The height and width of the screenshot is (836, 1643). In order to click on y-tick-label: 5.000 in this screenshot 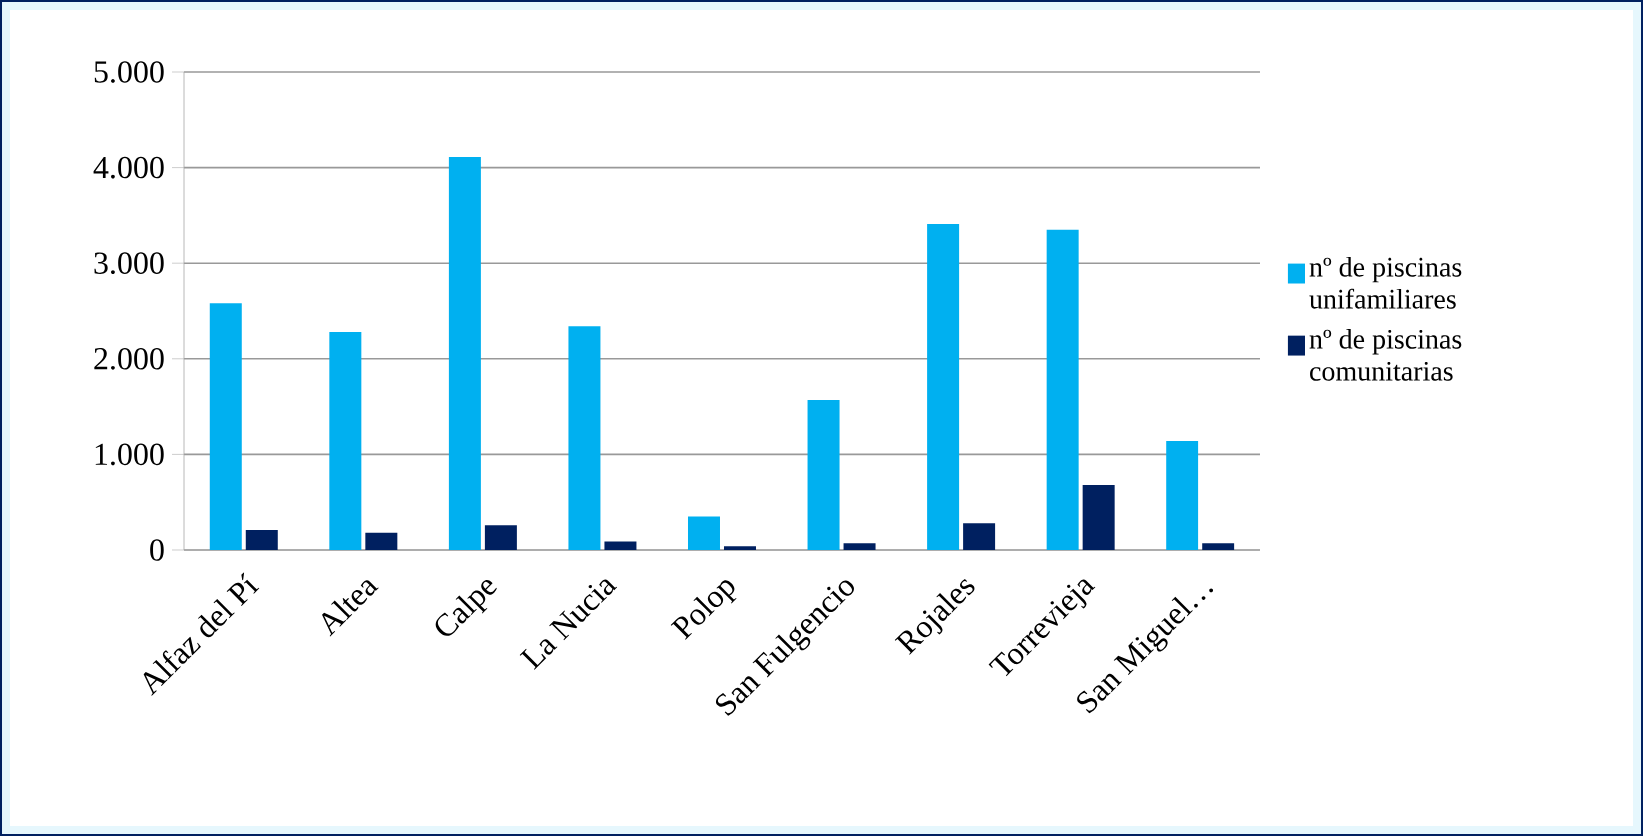, I will do `click(129, 72)`.